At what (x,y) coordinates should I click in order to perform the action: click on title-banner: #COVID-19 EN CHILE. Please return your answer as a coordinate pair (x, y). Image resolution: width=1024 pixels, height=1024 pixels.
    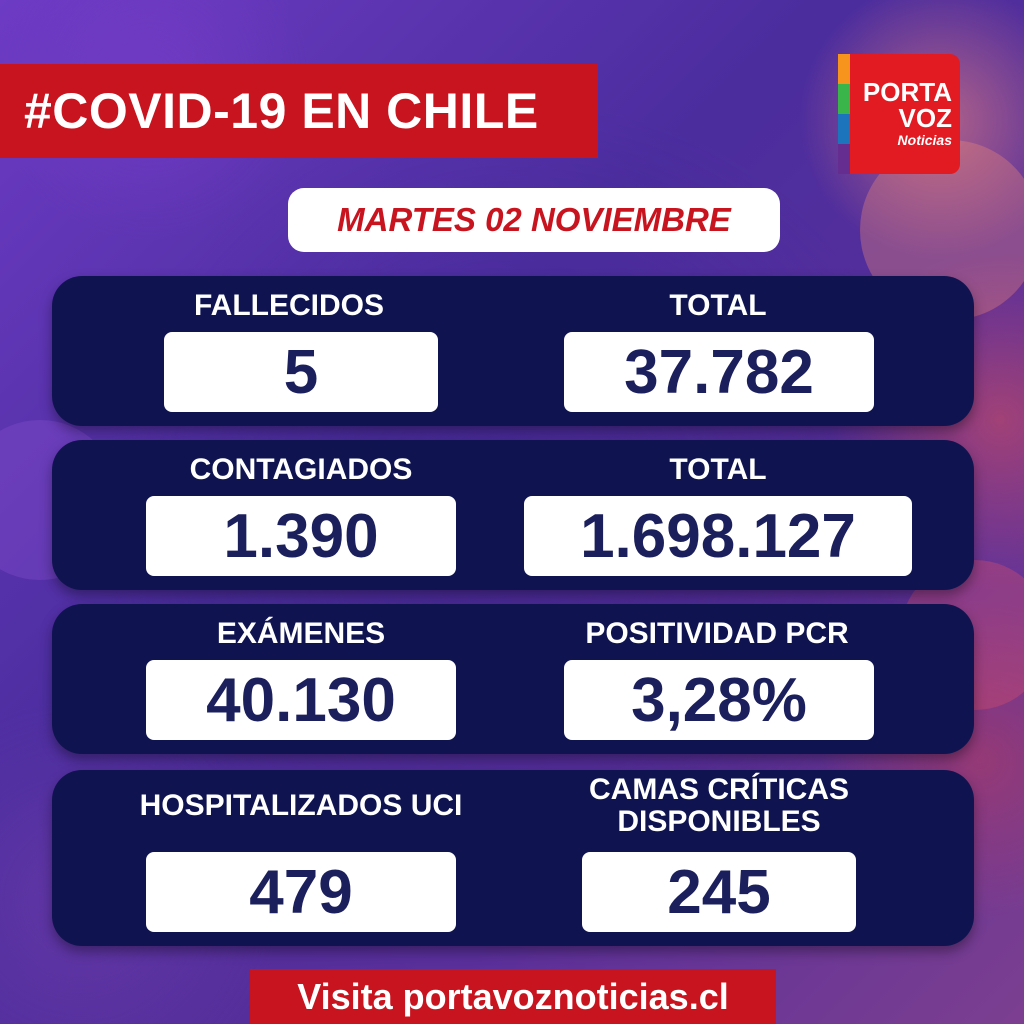
    Looking at the image, I should click on (299, 111).